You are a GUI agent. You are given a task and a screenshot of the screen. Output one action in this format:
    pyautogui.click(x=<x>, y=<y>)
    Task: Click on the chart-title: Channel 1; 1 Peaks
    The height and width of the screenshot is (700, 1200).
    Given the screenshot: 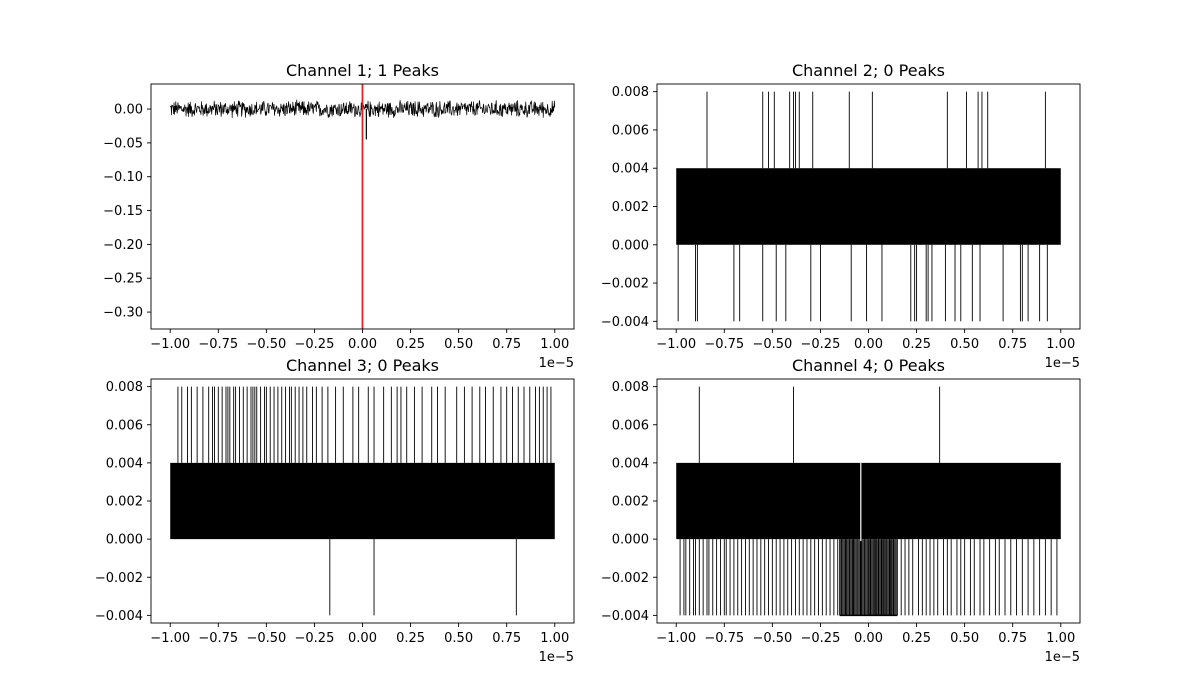 What is the action you would take?
    pyautogui.click(x=362, y=70)
    